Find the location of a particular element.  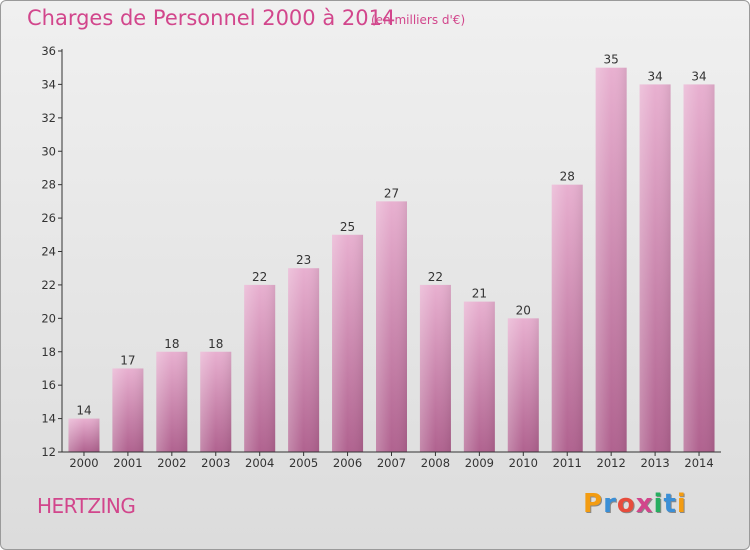

y-tick-label: 16 is located at coordinates (48, 385).